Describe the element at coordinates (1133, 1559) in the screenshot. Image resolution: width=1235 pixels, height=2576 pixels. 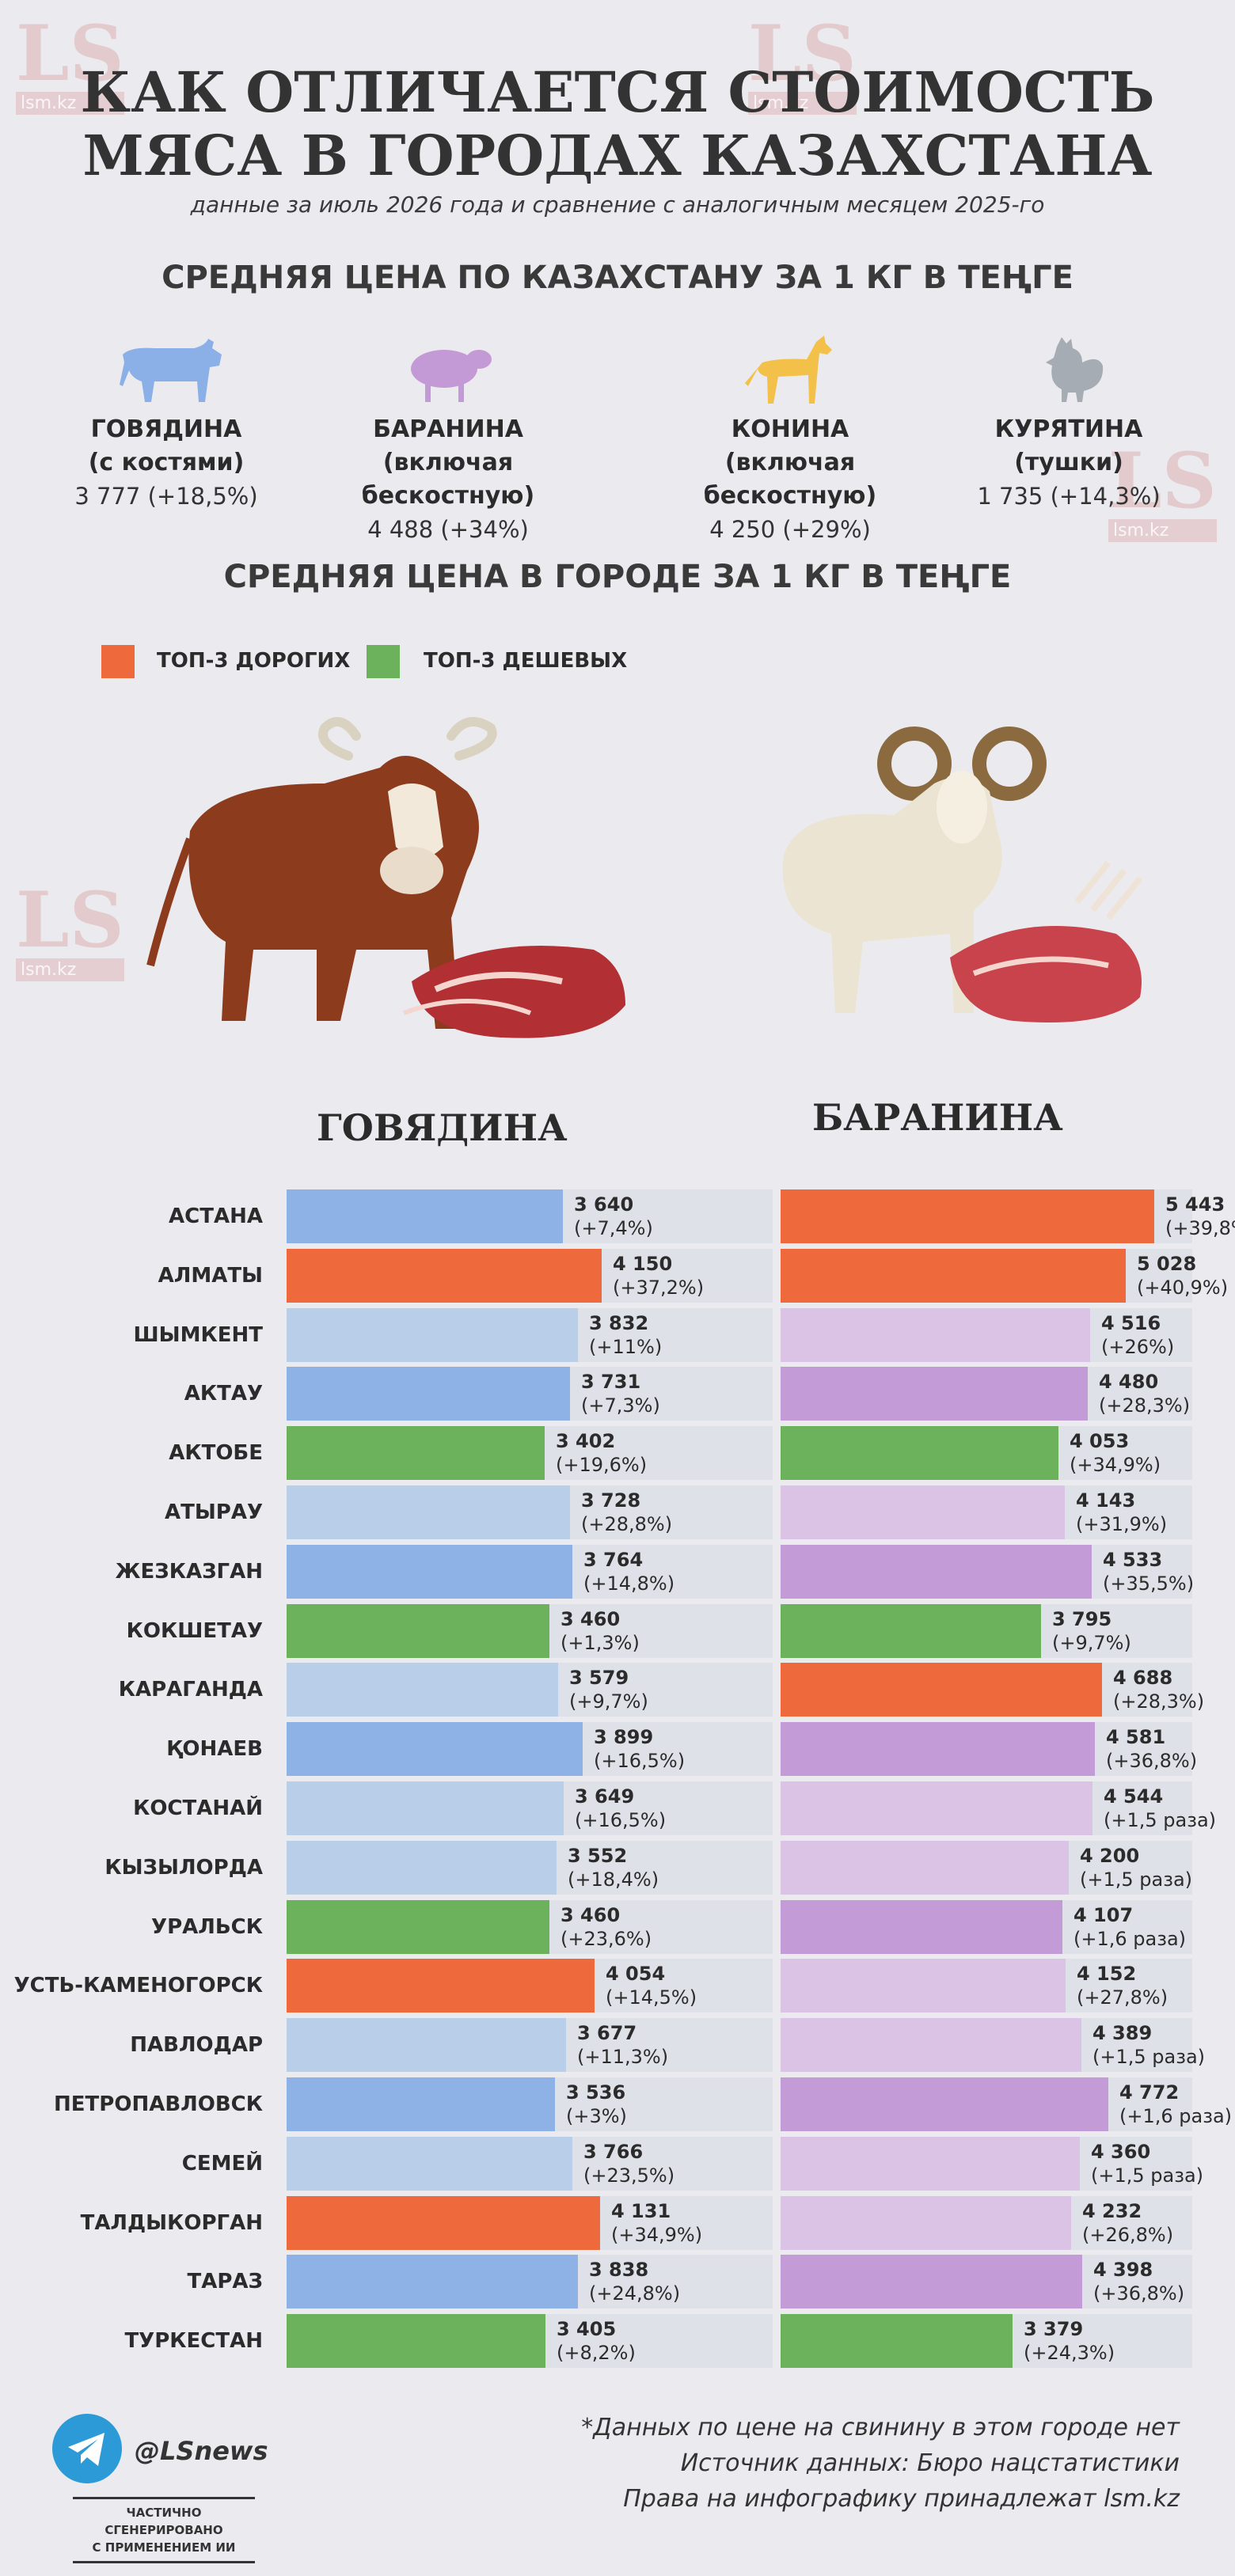
I see `price-value: 4 533` at that location.